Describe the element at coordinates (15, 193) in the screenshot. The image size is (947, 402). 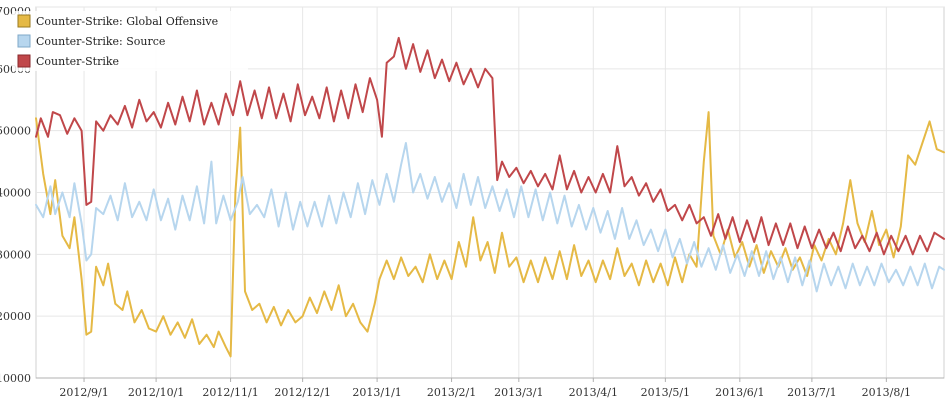
I see `y-tick-label: 40000` at that location.